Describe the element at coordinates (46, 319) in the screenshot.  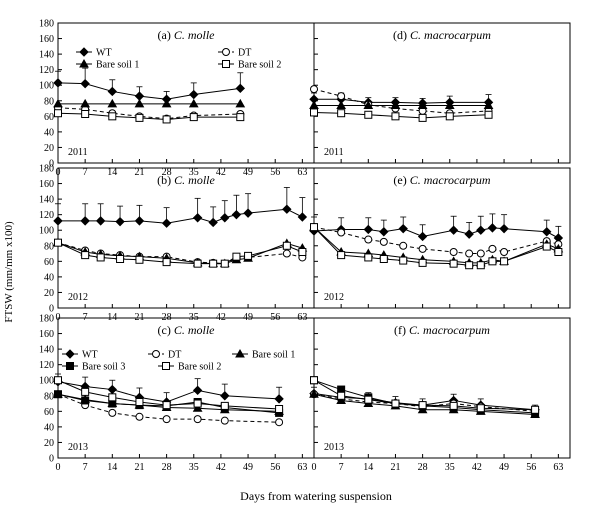
I see `y-tick-label: 180` at that location.